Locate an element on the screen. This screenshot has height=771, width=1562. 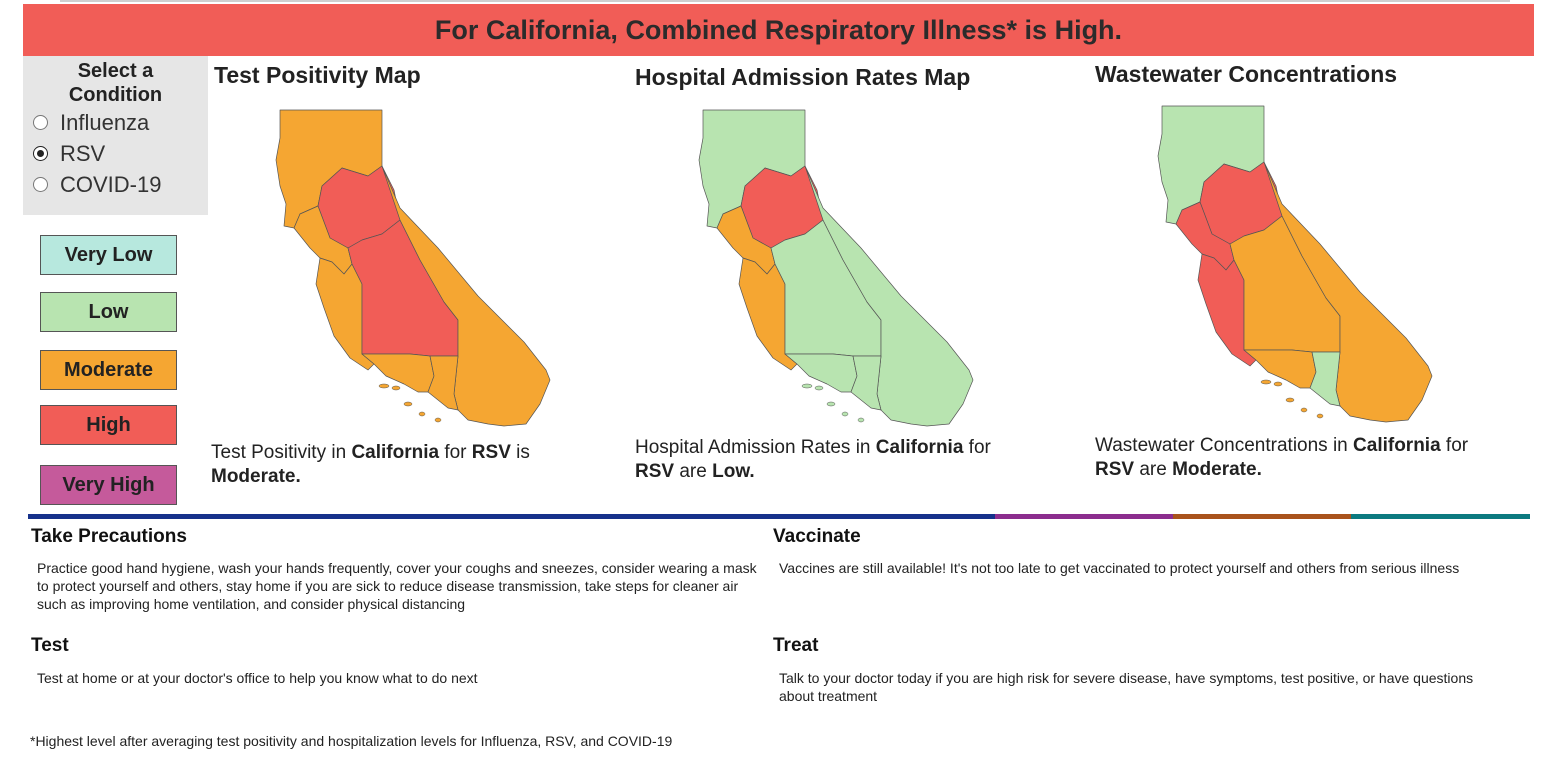
radio-circle-rsv is located at coordinates (40, 153).